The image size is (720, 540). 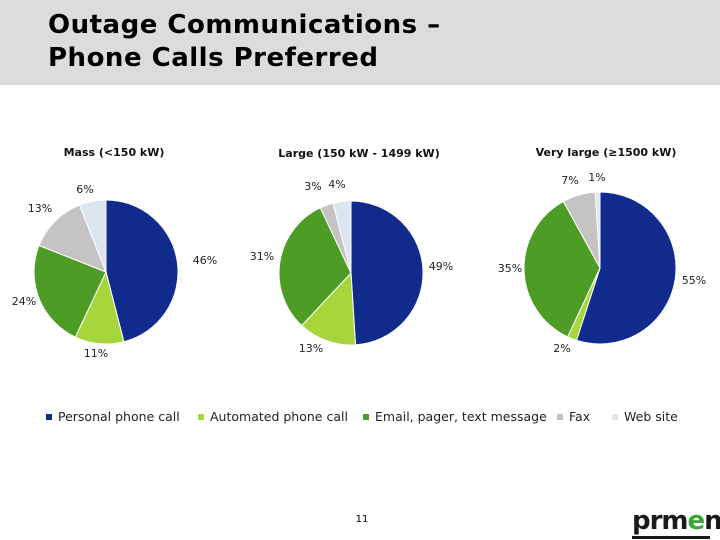 I want to click on data-label-automated-phone-call: 11%, so click(x=96, y=353).